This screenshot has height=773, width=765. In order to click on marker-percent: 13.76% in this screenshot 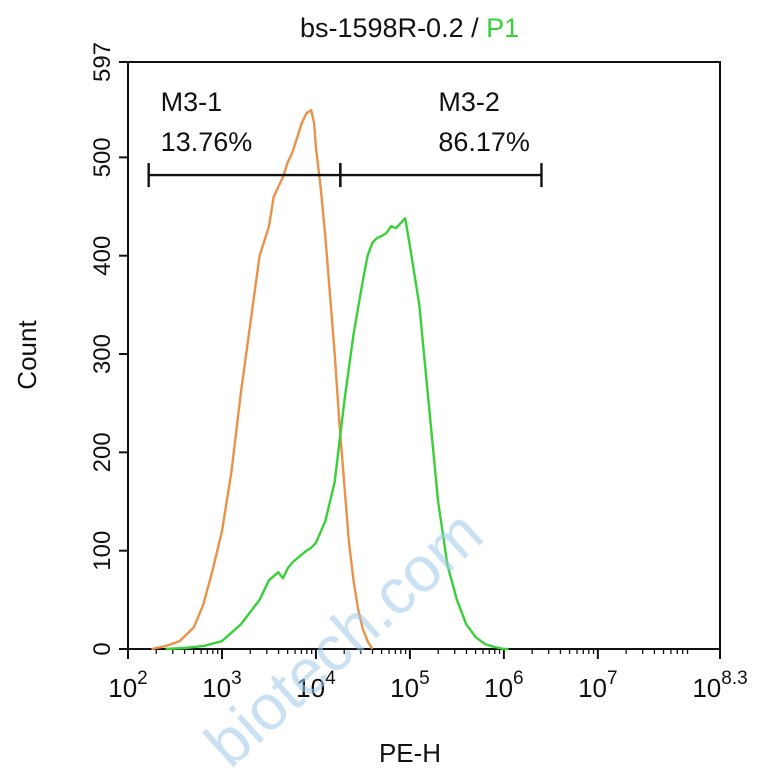, I will do `click(207, 142)`.